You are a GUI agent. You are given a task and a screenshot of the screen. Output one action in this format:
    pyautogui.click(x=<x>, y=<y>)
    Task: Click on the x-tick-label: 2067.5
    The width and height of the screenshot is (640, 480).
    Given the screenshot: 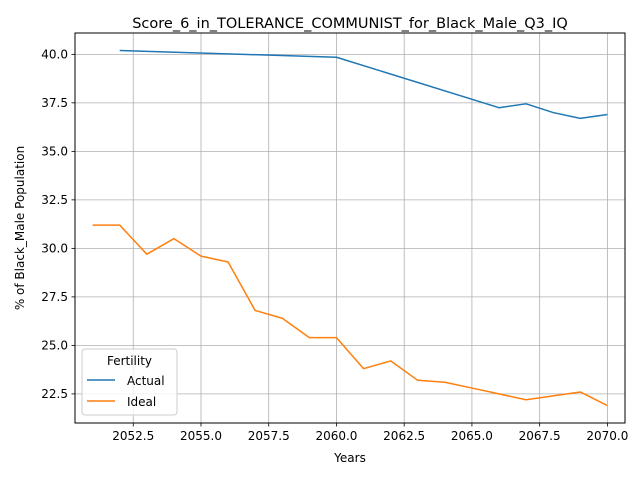 What is the action you would take?
    pyautogui.click(x=540, y=436)
    